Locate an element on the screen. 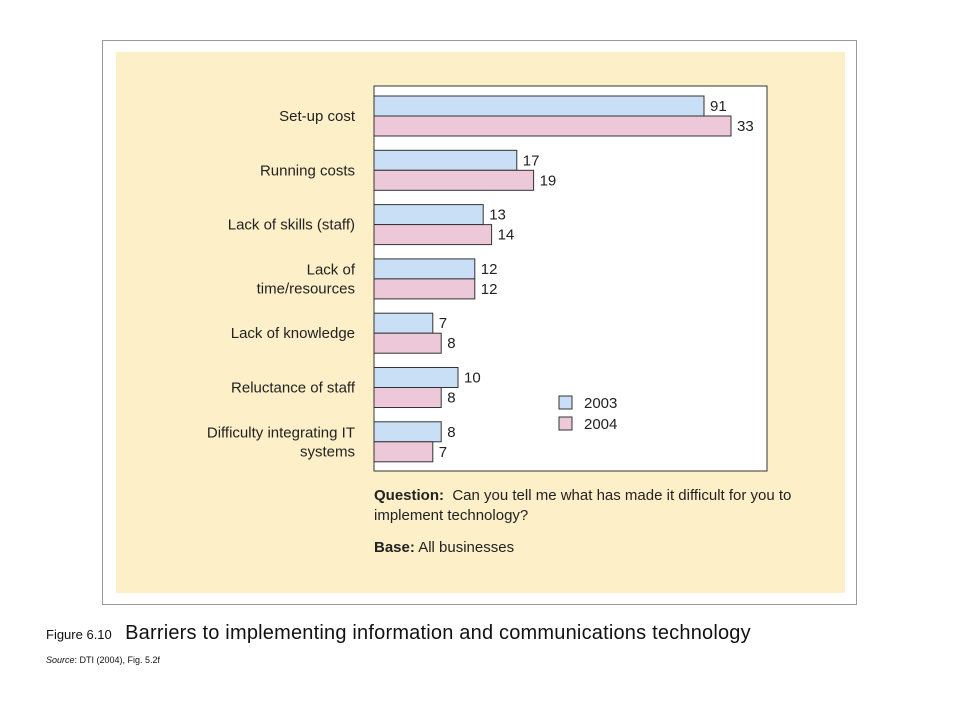 The image size is (960, 720). base-note: Base: All businesses is located at coordinates (444, 548).